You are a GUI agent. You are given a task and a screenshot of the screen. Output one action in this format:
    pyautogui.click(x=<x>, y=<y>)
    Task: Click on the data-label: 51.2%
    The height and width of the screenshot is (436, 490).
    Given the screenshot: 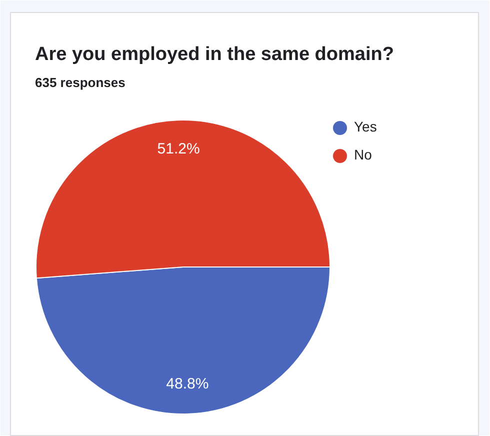 What is the action you would take?
    pyautogui.click(x=178, y=149)
    